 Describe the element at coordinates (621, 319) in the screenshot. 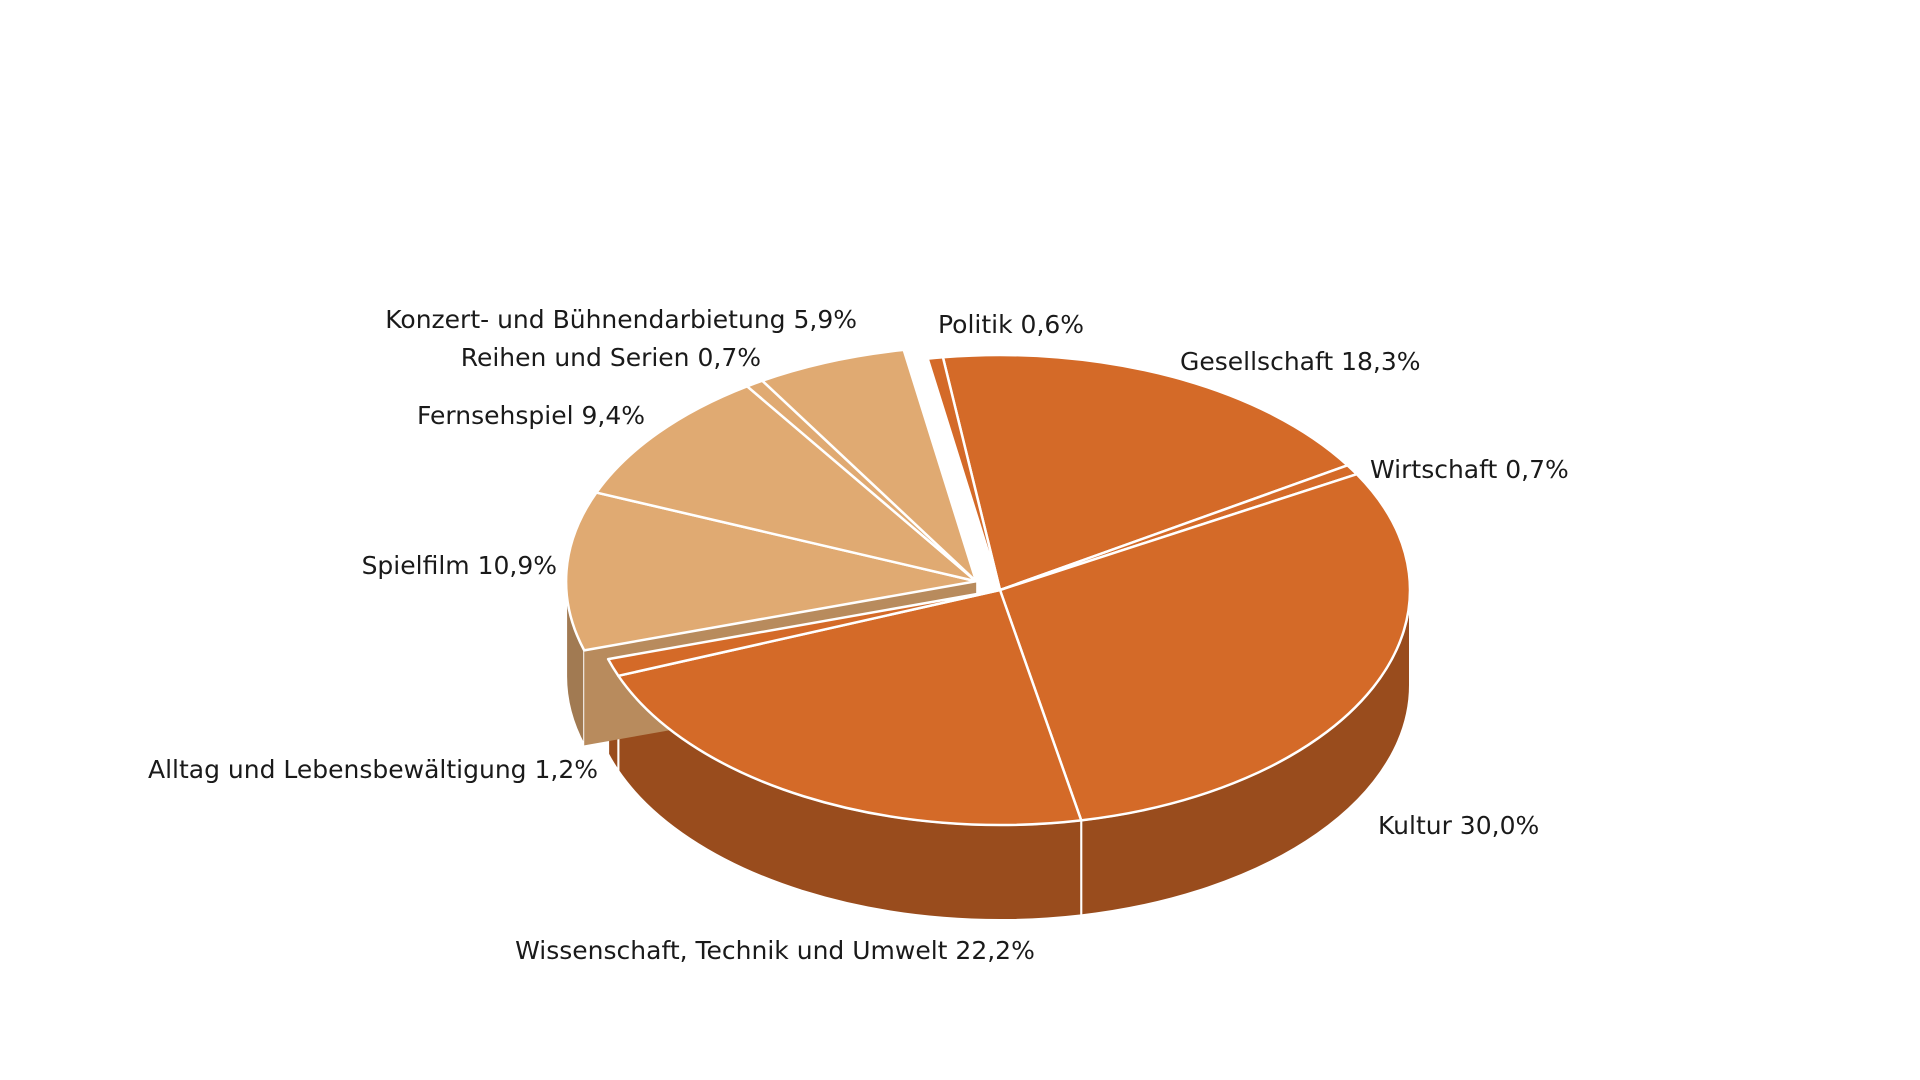

I see `slice-label: Konzert- und Bühnendarbietung 5,9%` at that location.